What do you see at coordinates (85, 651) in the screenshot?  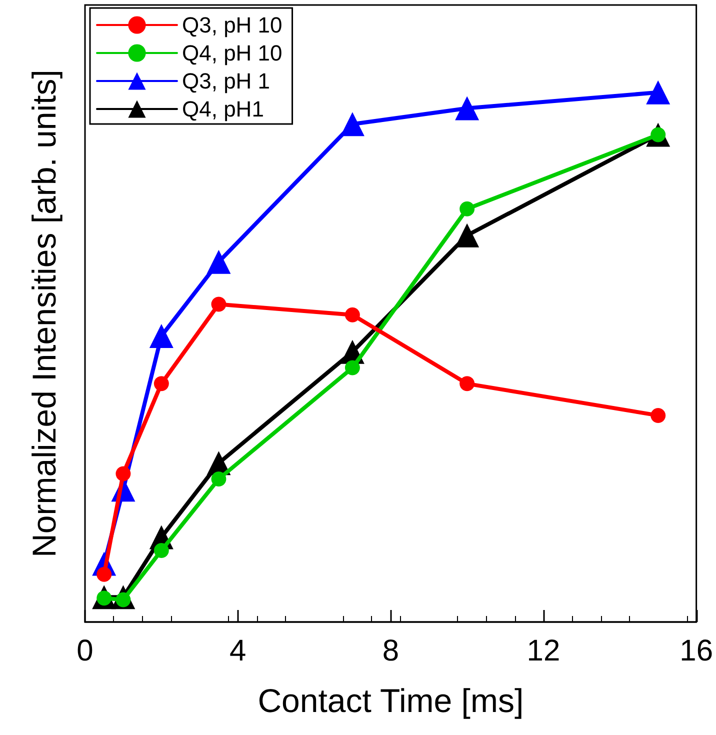 I see `x-tick-label: 0` at bounding box center [85, 651].